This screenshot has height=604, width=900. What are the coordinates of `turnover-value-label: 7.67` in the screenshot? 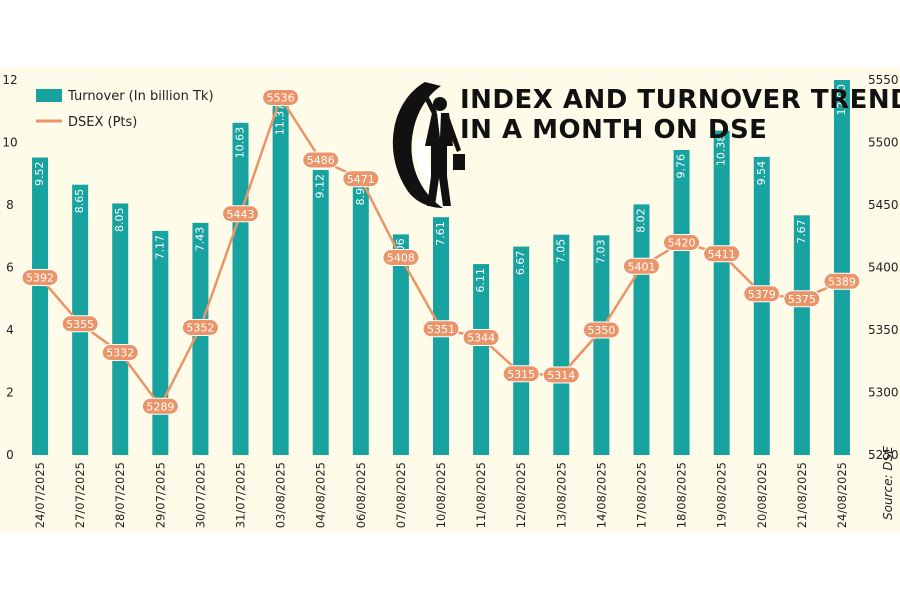 It's located at (801, 231).